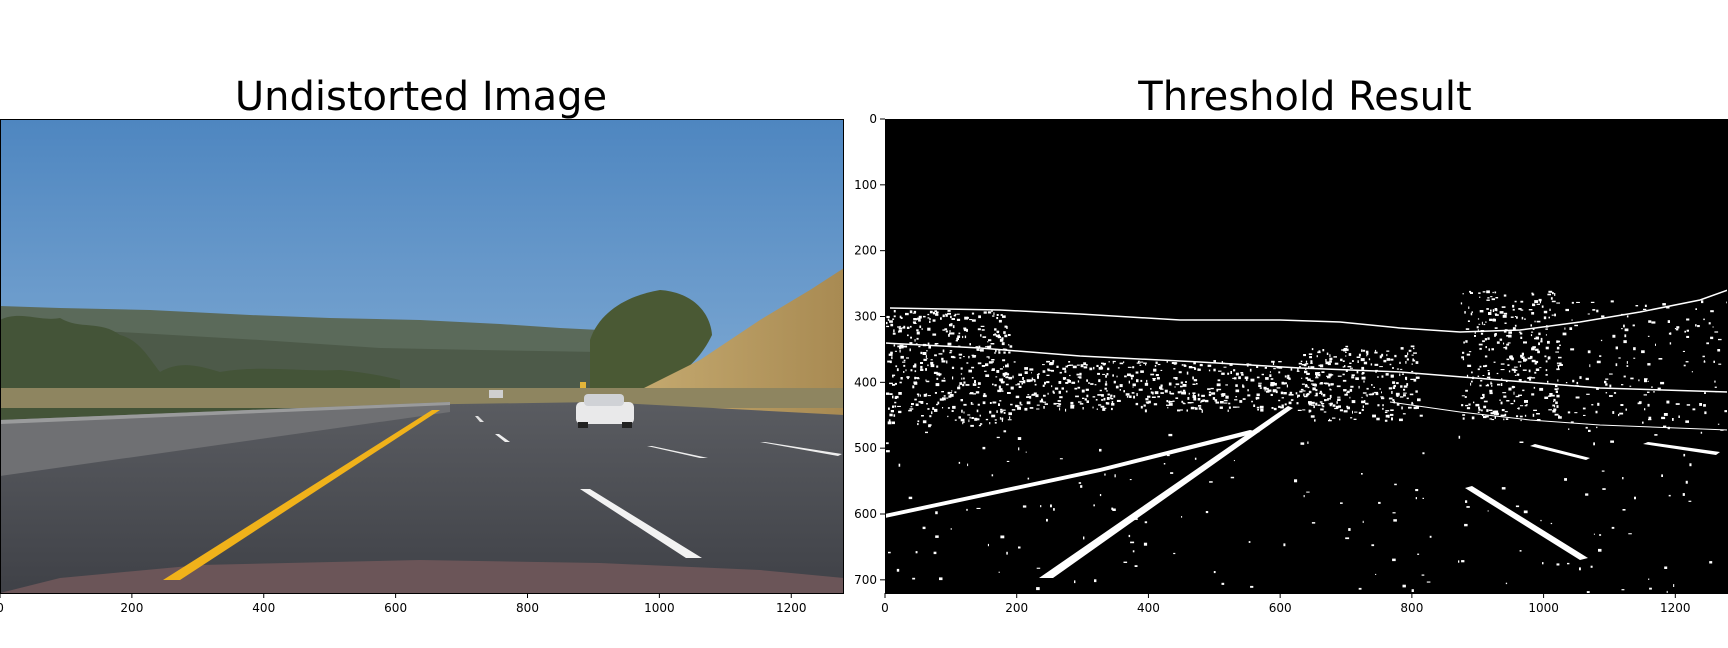  Describe the element at coordinates (865, 251) in the screenshot. I see `y-tick-label: 200` at that location.